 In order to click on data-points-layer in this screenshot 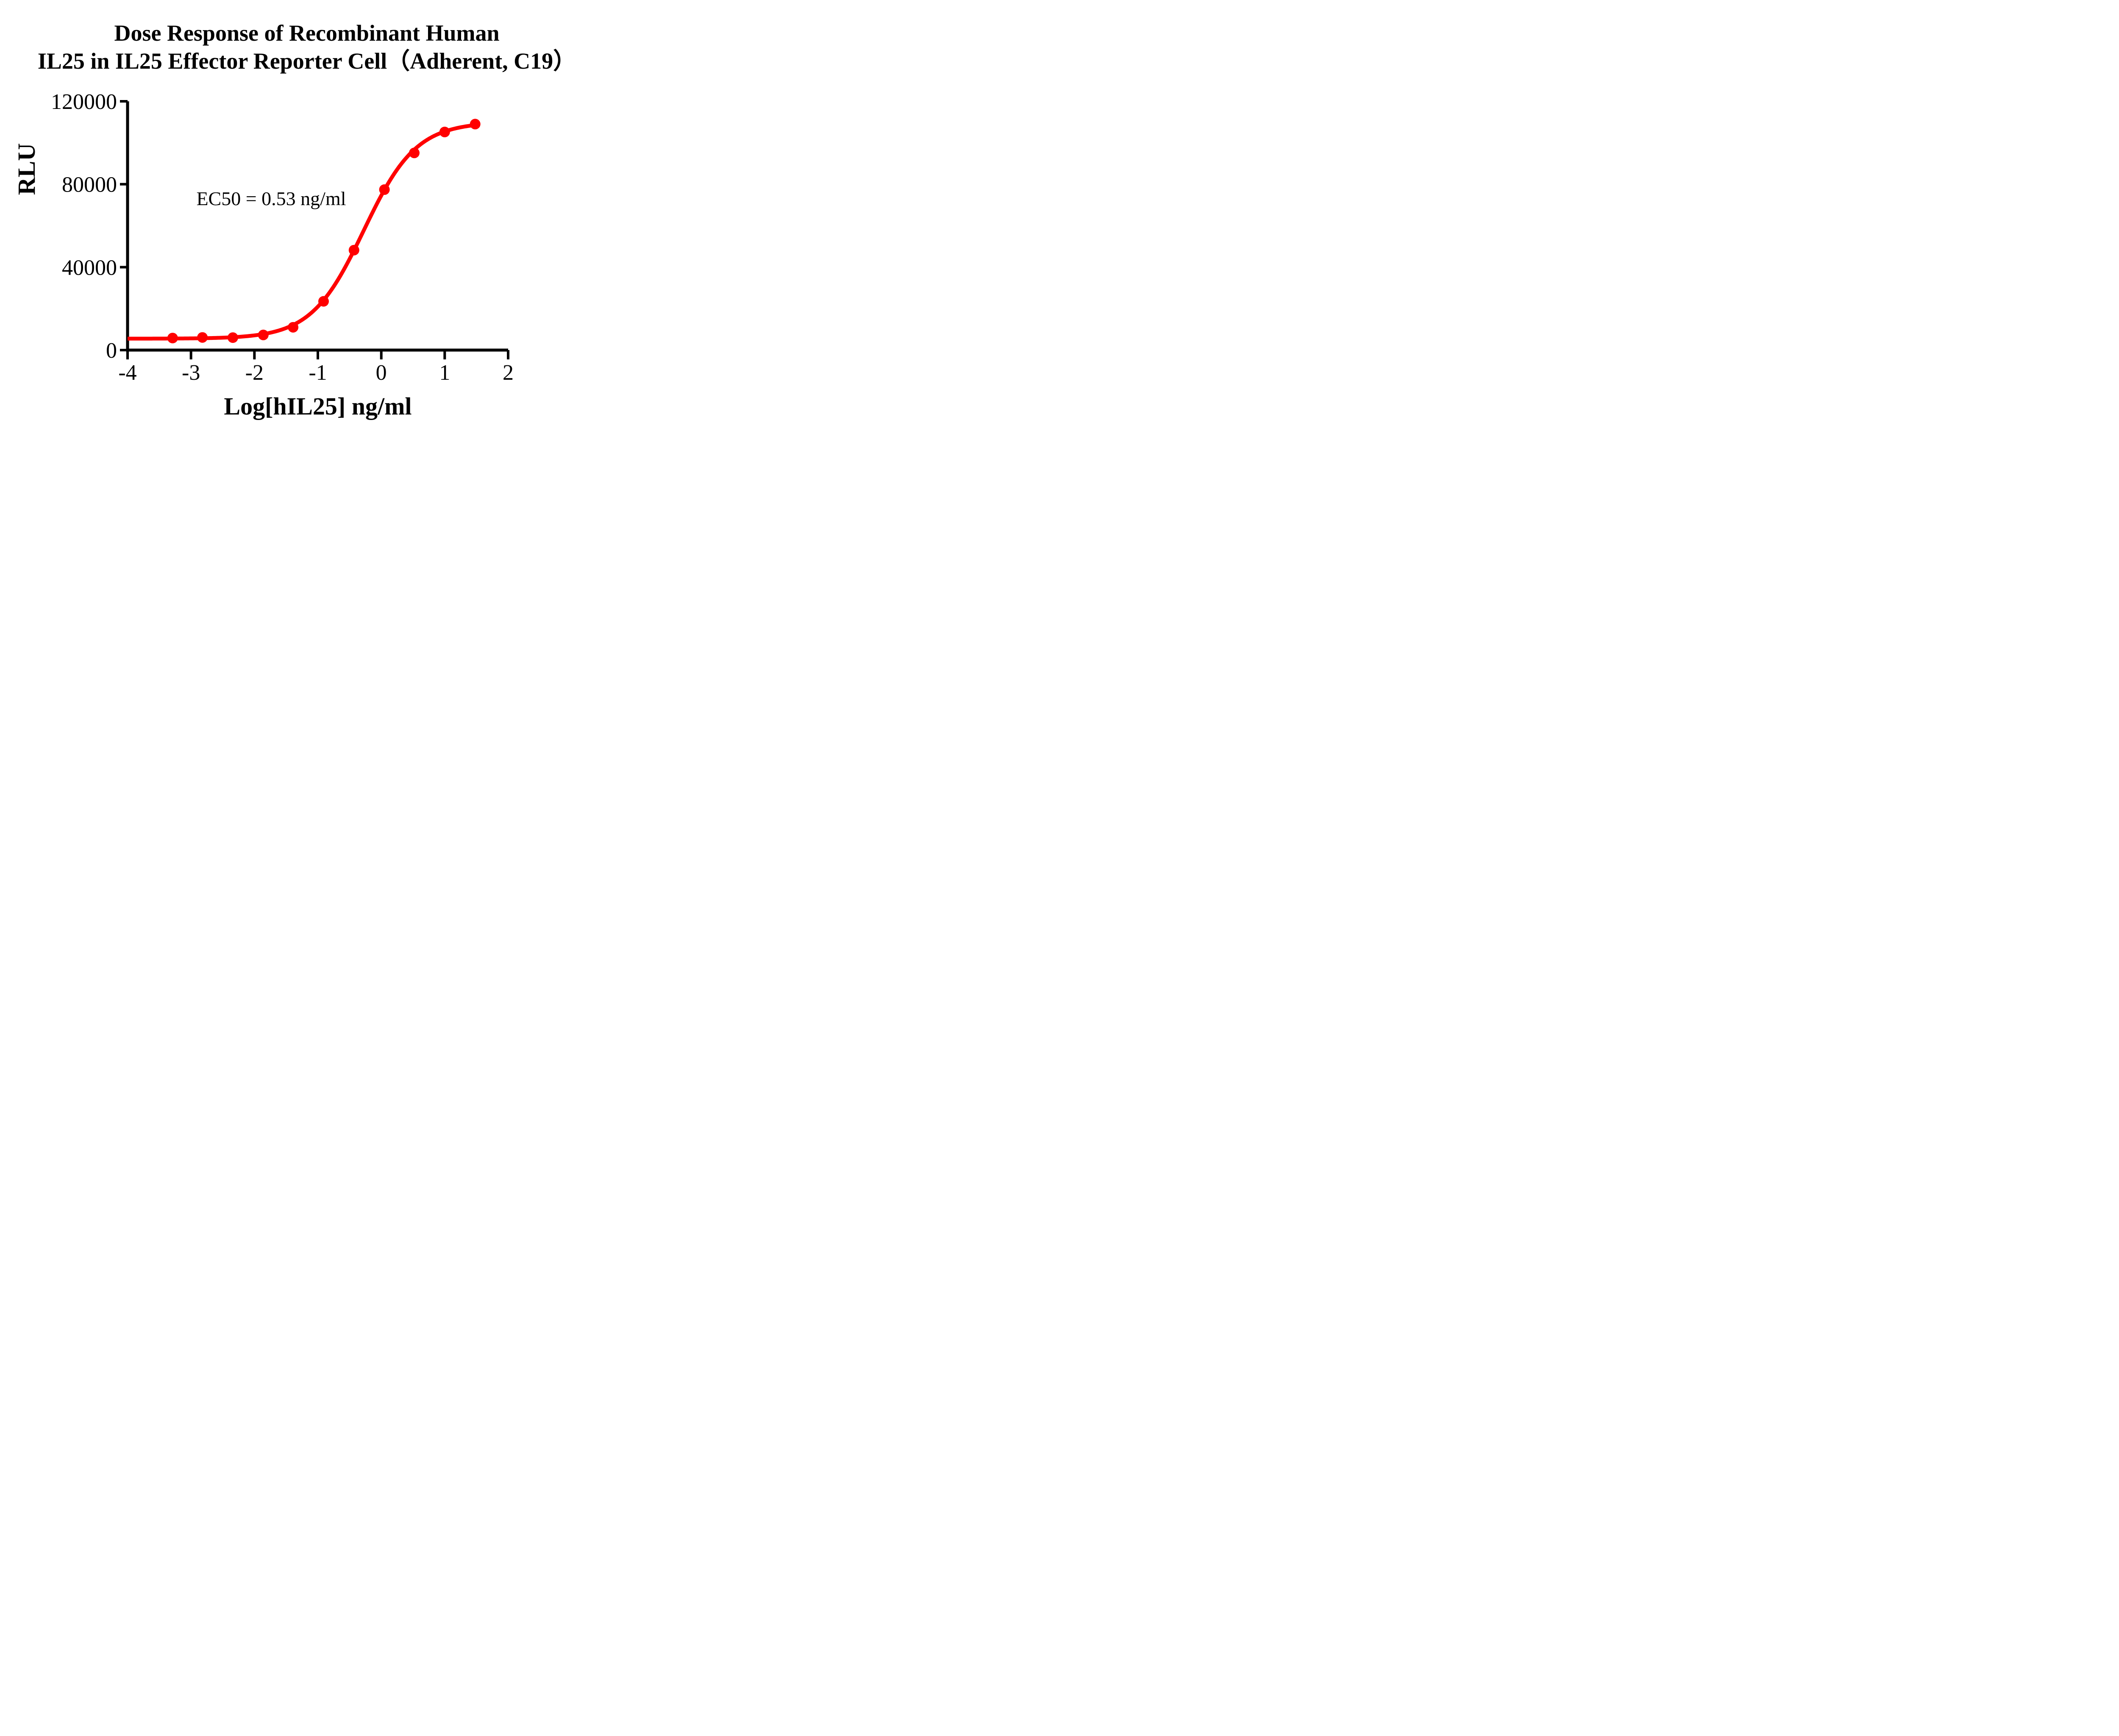, I will do `click(324, 232)`.